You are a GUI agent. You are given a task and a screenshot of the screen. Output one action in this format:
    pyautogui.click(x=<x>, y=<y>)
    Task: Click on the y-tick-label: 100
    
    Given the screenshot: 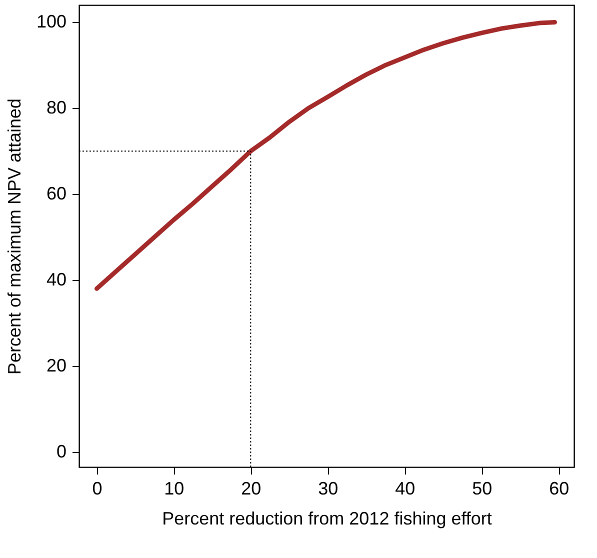 What is the action you would take?
    pyautogui.click(x=51, y=22)
    